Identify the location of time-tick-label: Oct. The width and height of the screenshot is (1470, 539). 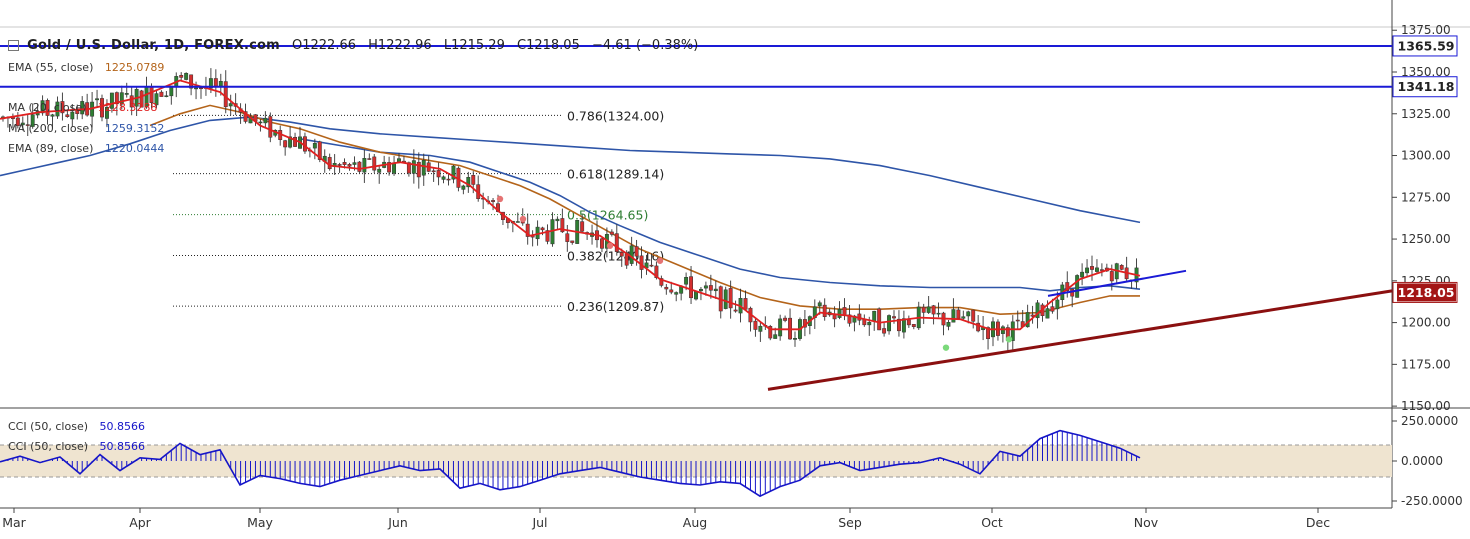
(992, 522).